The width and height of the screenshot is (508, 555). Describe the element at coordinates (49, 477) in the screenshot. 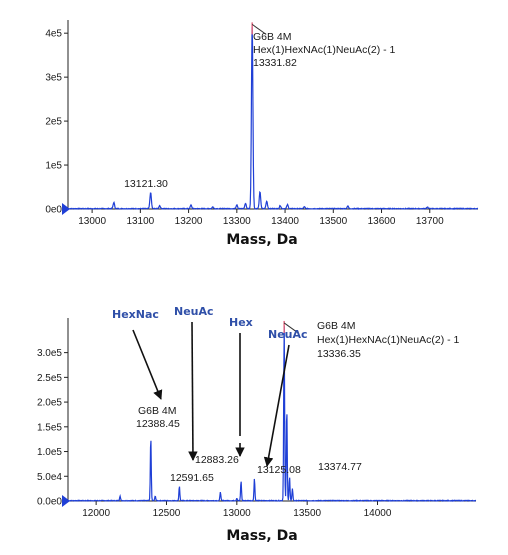

I see `bottom-y-tick-label: 5.0e4` at that location.